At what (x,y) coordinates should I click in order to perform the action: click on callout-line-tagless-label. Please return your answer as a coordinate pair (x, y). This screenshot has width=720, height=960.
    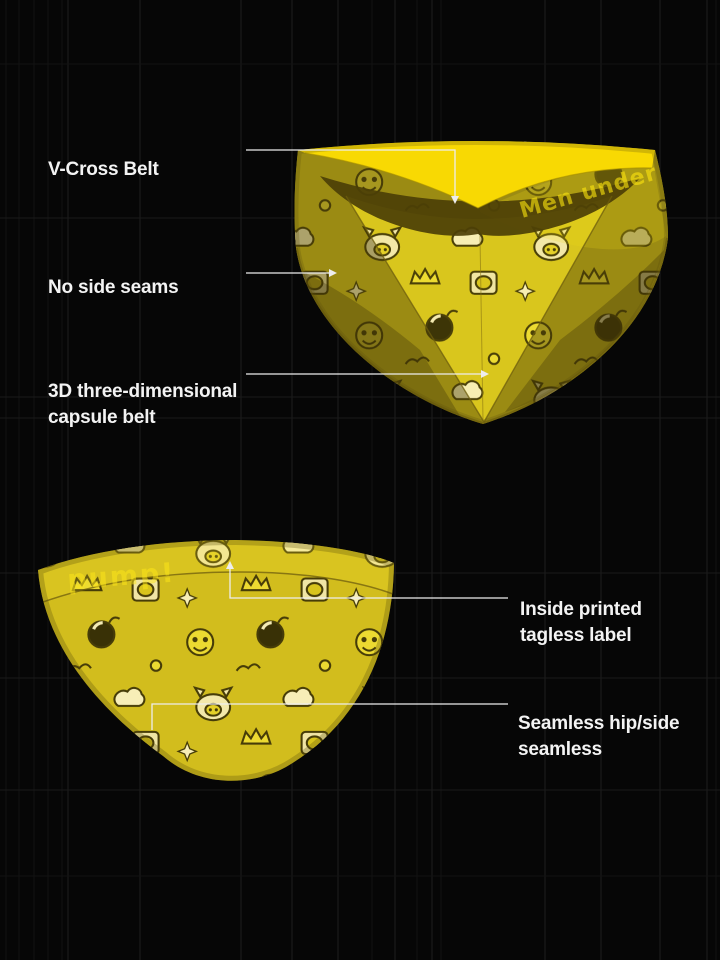
    Looking at the image, I should click on (367, 580).